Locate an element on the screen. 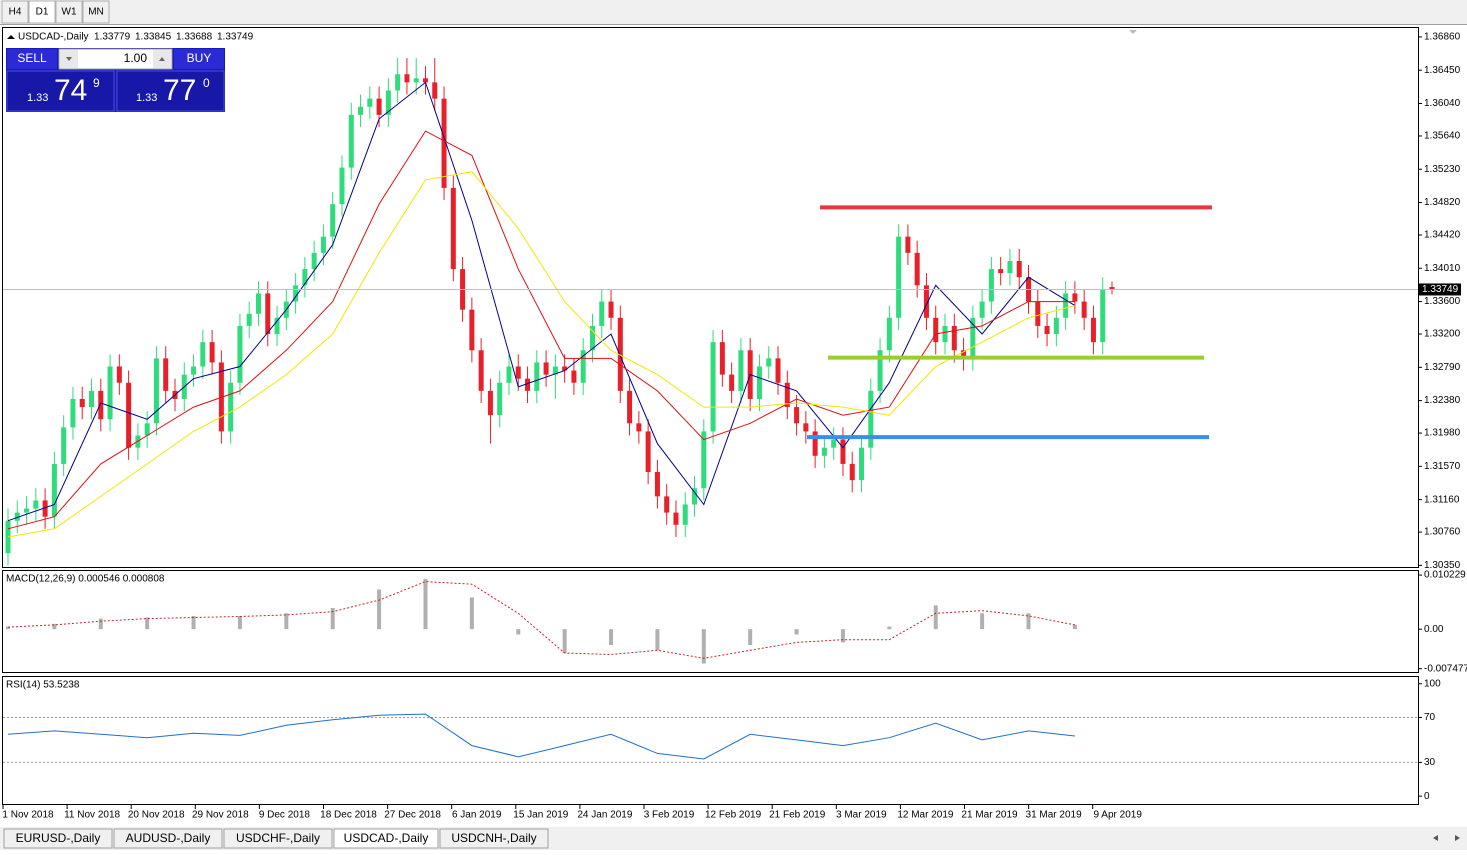 This screenshot has height=855, width=1467. x-tick-label: 29 Nov 2018 is located at coordinates (220, 815).